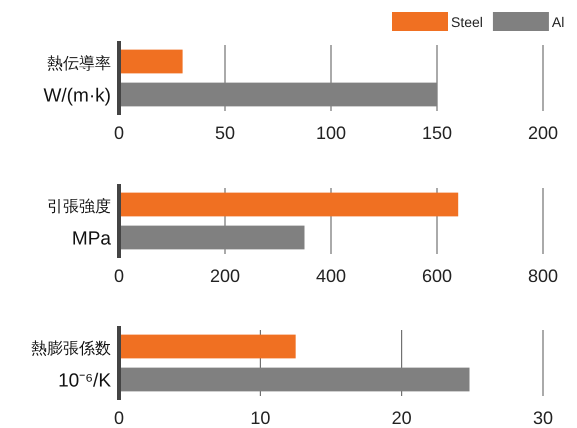 The width and height of the screenshot is (577, 428). I want to click on y-tick-label: MPa, so click(92, 239).